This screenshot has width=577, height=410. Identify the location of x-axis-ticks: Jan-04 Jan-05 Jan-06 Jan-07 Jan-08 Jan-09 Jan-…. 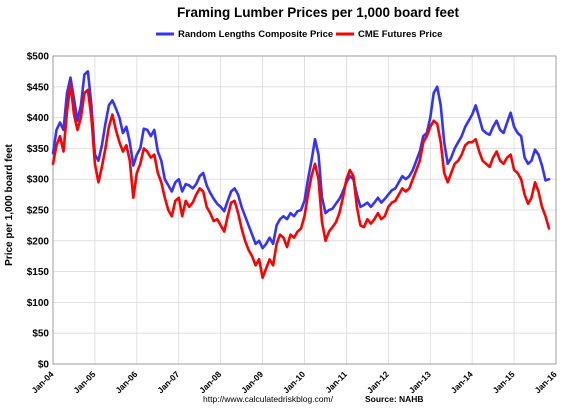
(293, 382).